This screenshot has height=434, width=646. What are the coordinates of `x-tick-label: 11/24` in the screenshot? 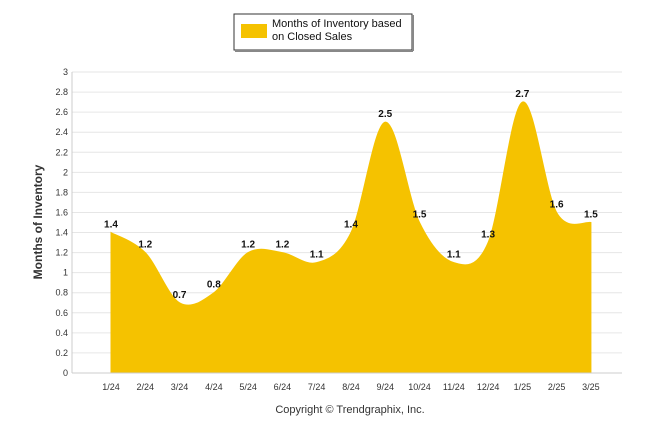 It's located at (454, 387).